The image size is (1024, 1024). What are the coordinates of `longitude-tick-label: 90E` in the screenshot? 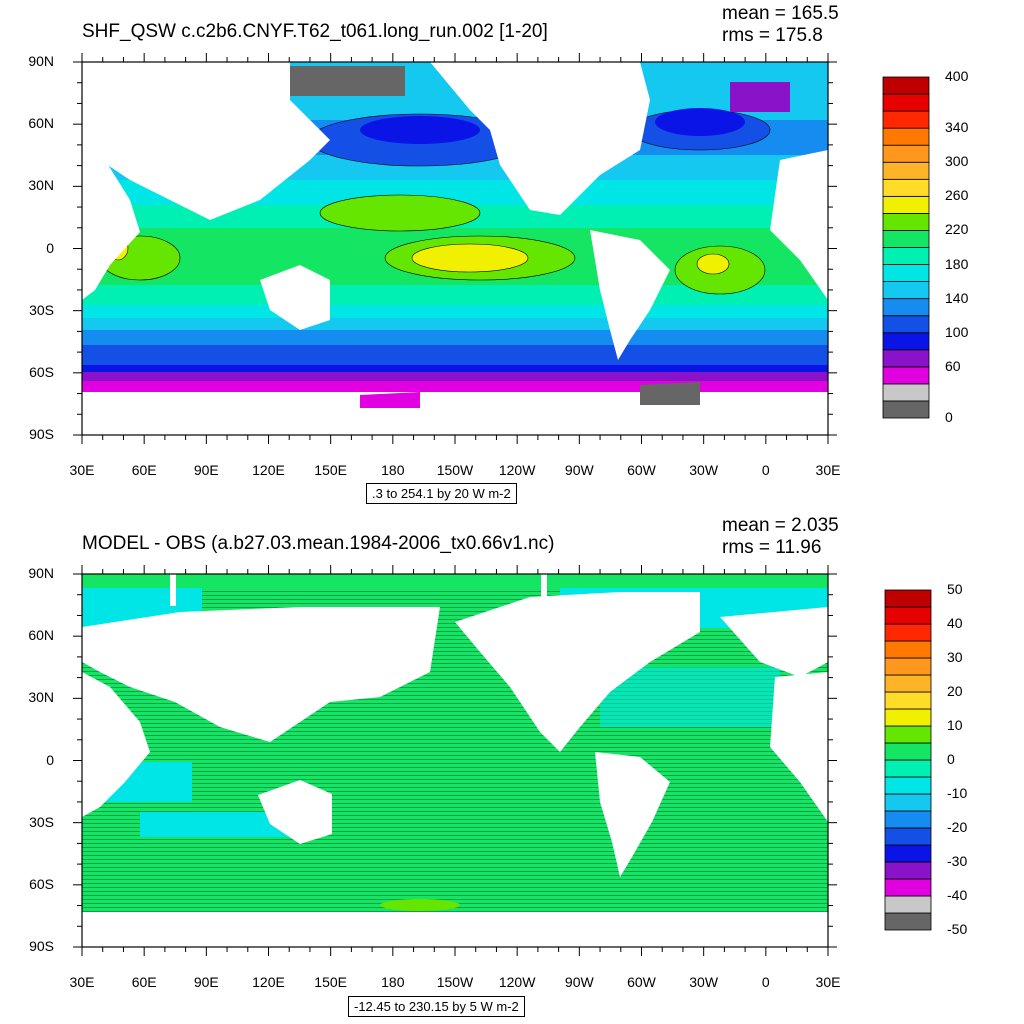 It's located at (206, 470).